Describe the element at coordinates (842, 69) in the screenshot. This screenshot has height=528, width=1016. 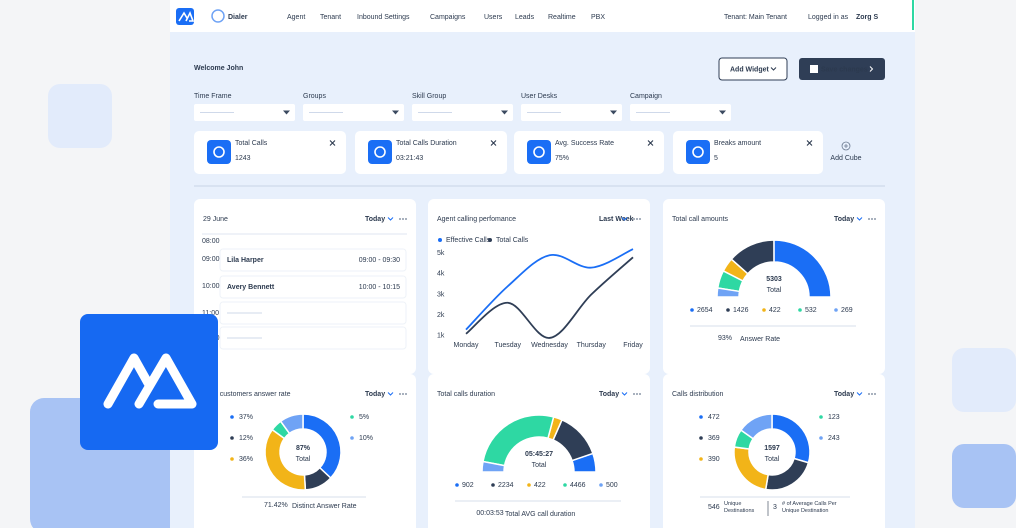
I see `save-button` at that location.